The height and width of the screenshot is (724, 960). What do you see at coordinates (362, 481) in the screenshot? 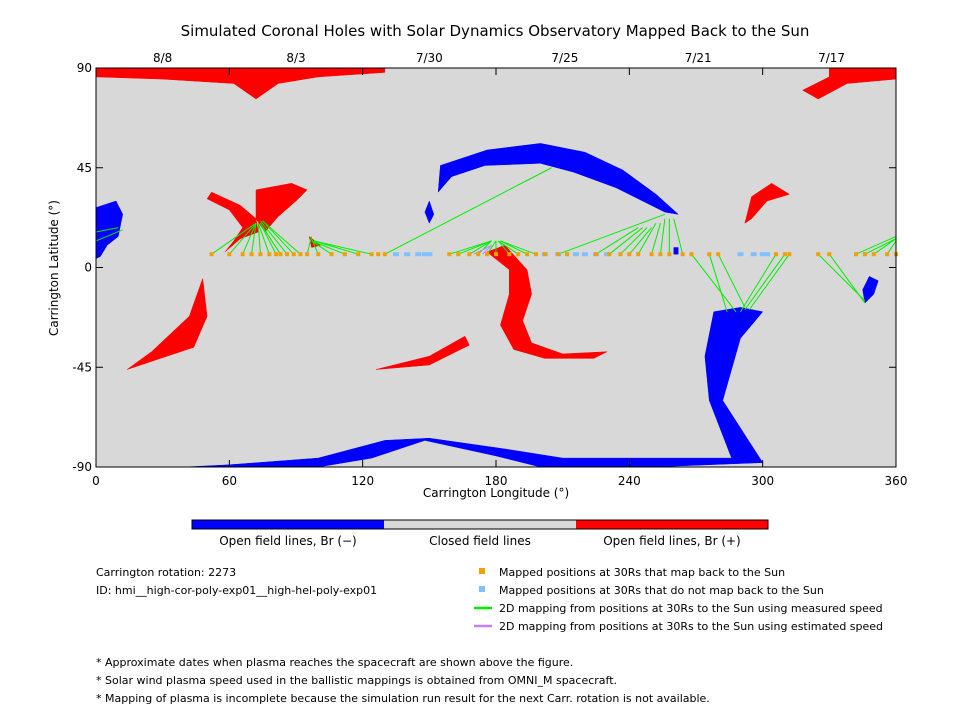
I see `x-tick-label-120: 120` at bounding box center [362, 481].